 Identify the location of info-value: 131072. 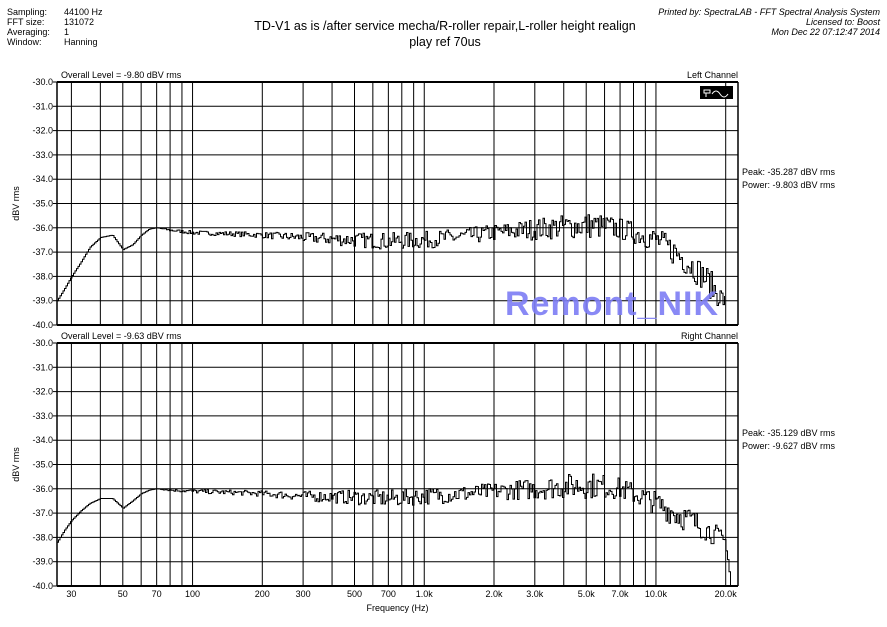
(79, 22).